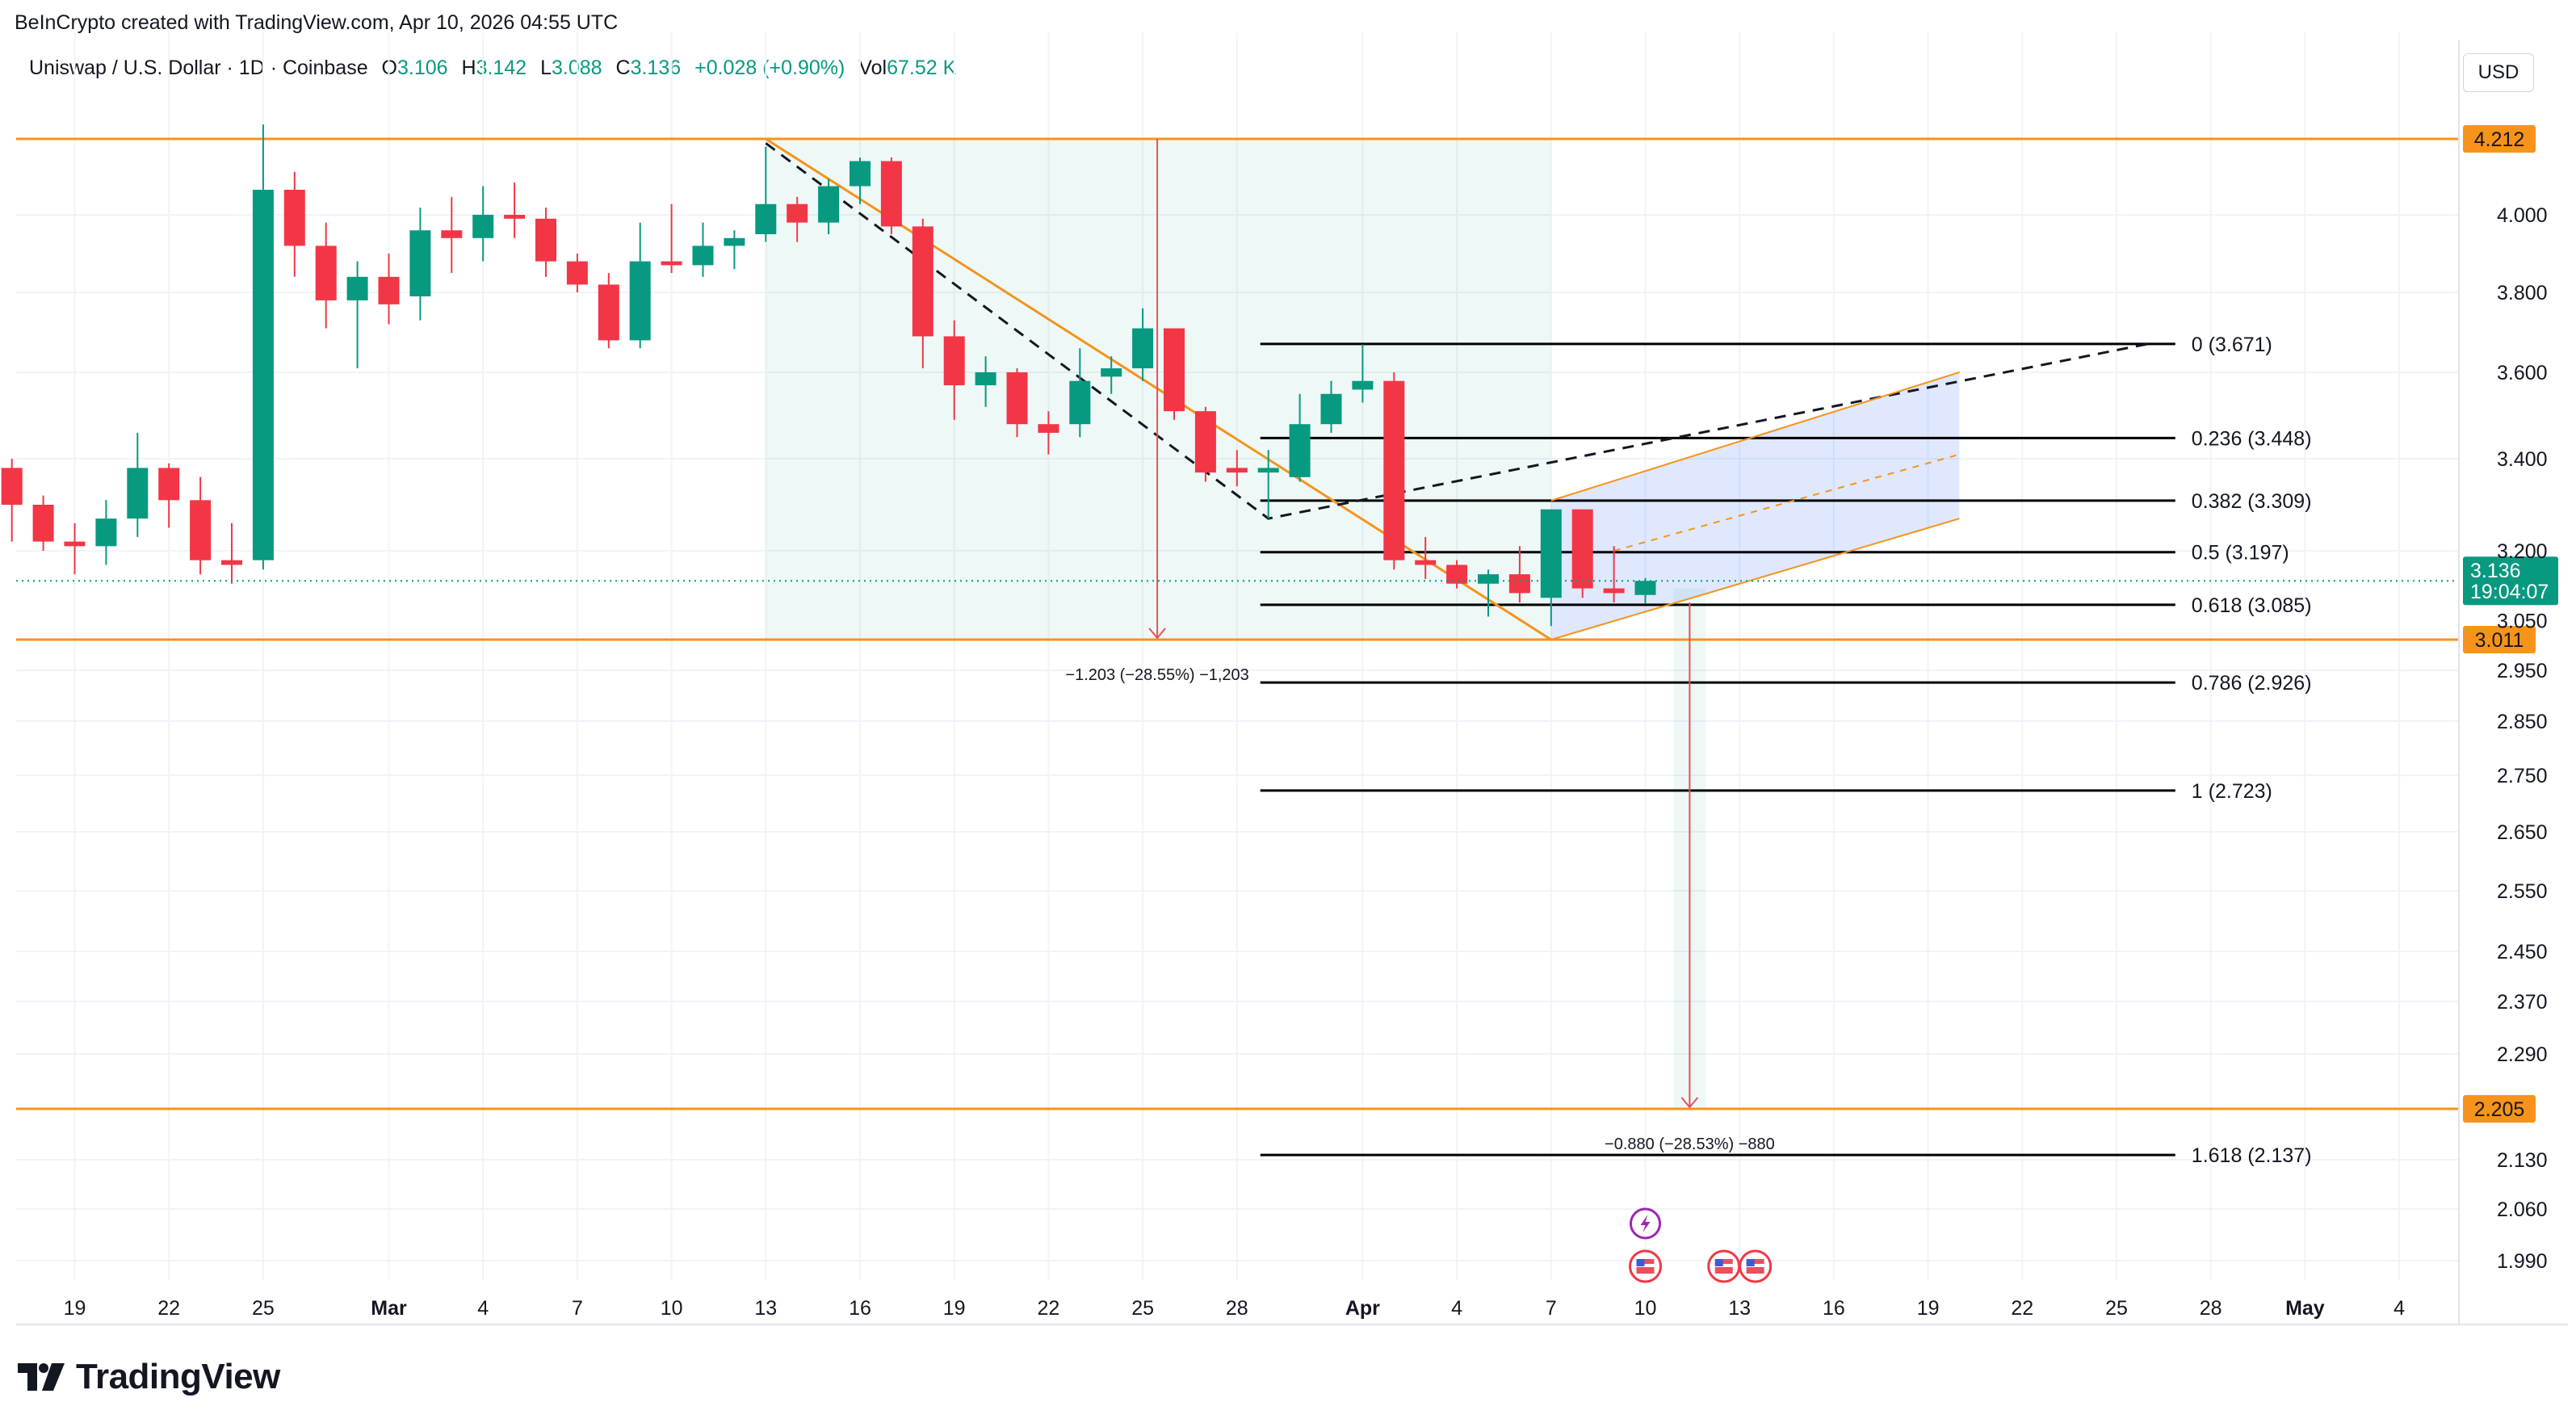 The height and width of the screenshot is (1423, 2576). I want to click on y-tick-label: 3.400, so click(2522, 459).